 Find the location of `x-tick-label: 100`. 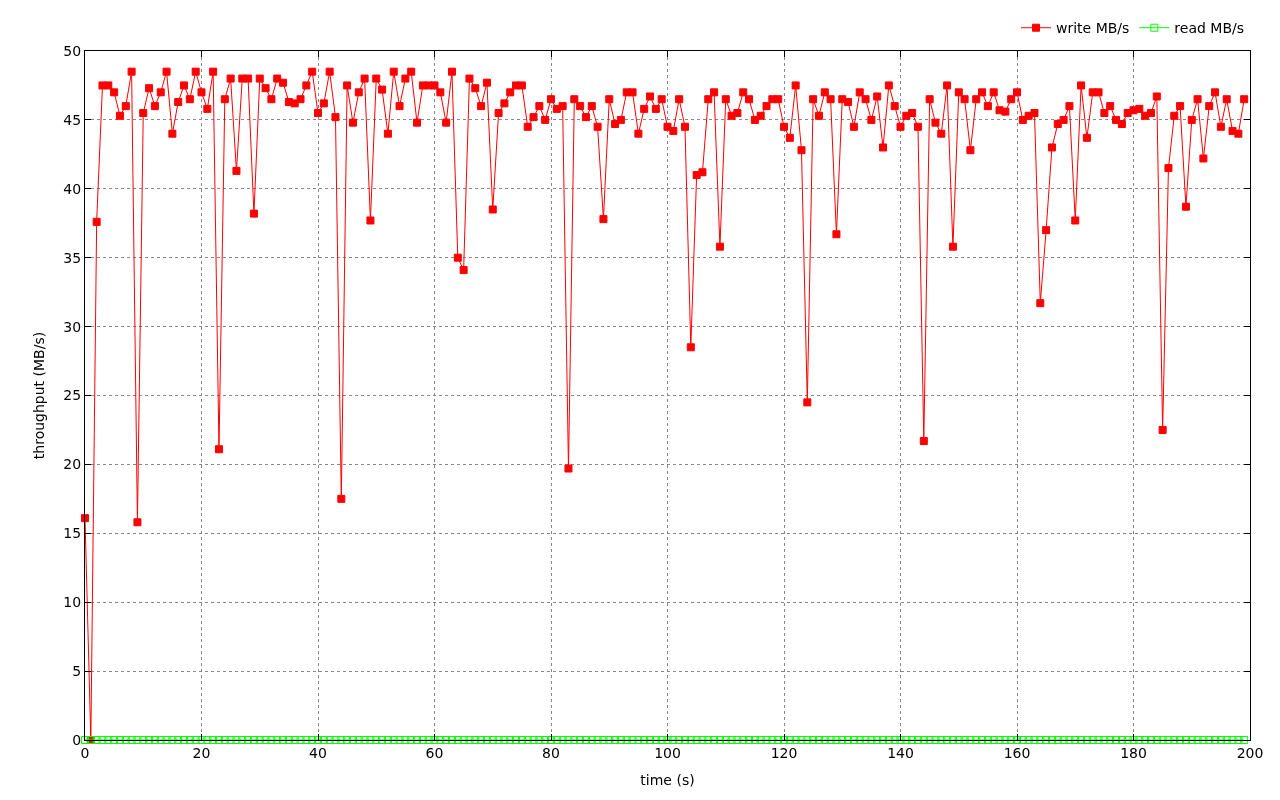

x-tick-label: 100 is located at coordinates (667, 752).